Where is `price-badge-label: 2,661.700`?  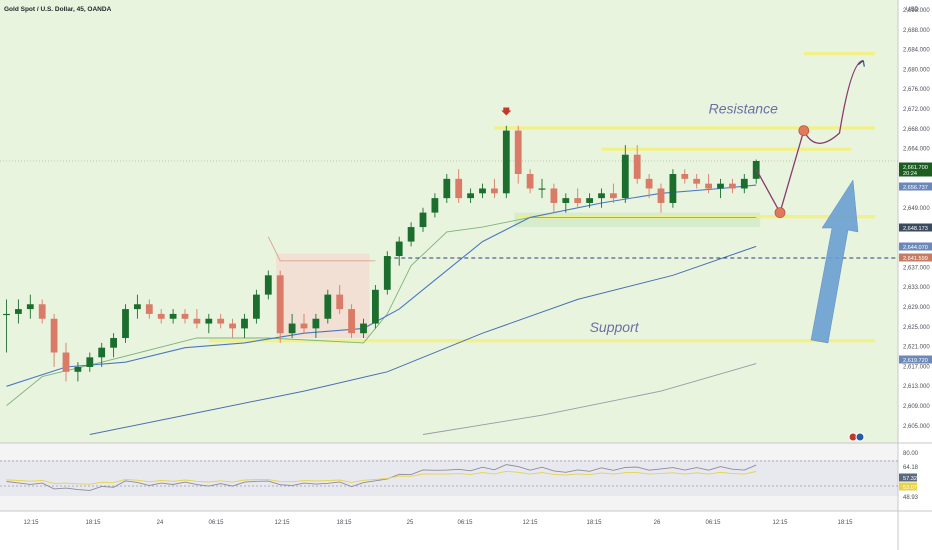 price-badge-label: 2,661.700 is located at coordinates (915, 168).